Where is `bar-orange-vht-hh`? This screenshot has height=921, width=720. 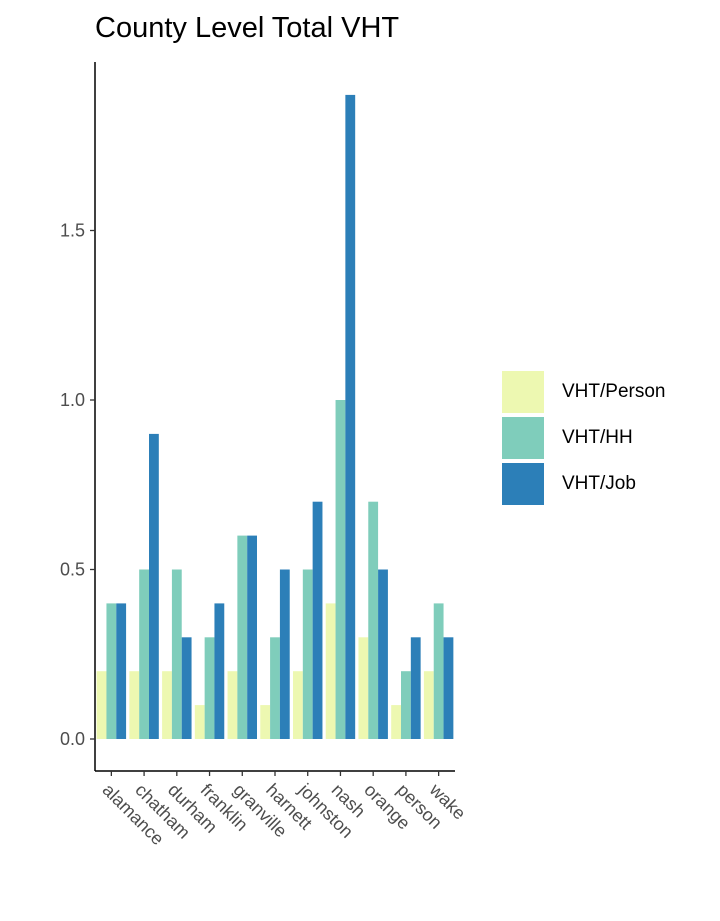
bar-orange-vht-hh is located at coordinates (373, 620).